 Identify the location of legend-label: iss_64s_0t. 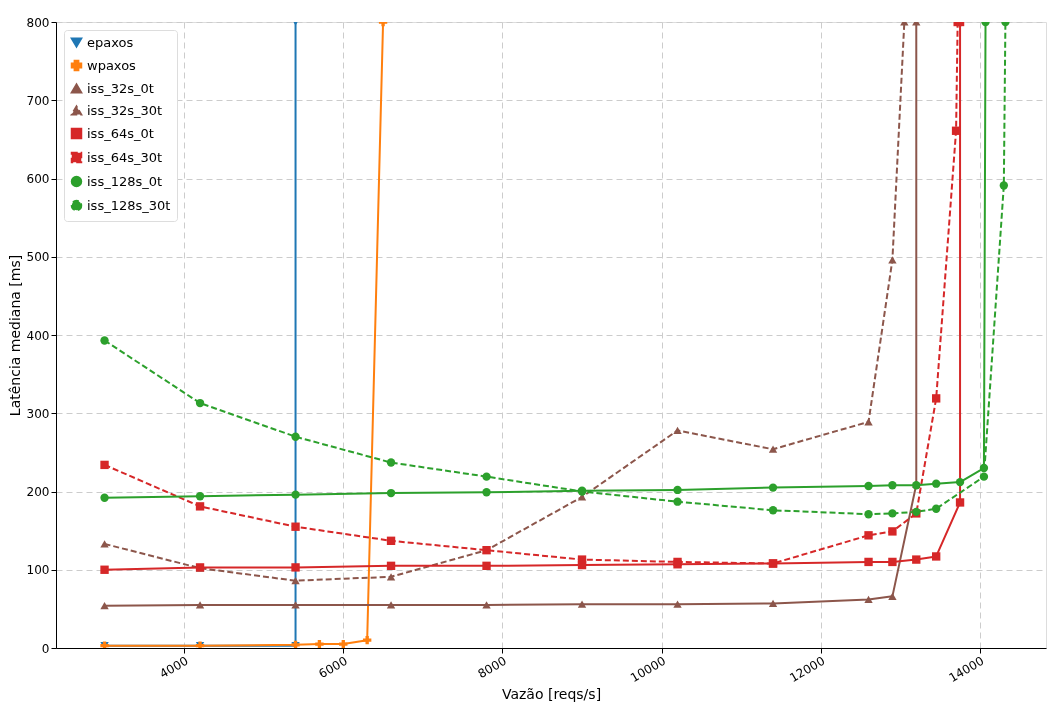
(120, 133).